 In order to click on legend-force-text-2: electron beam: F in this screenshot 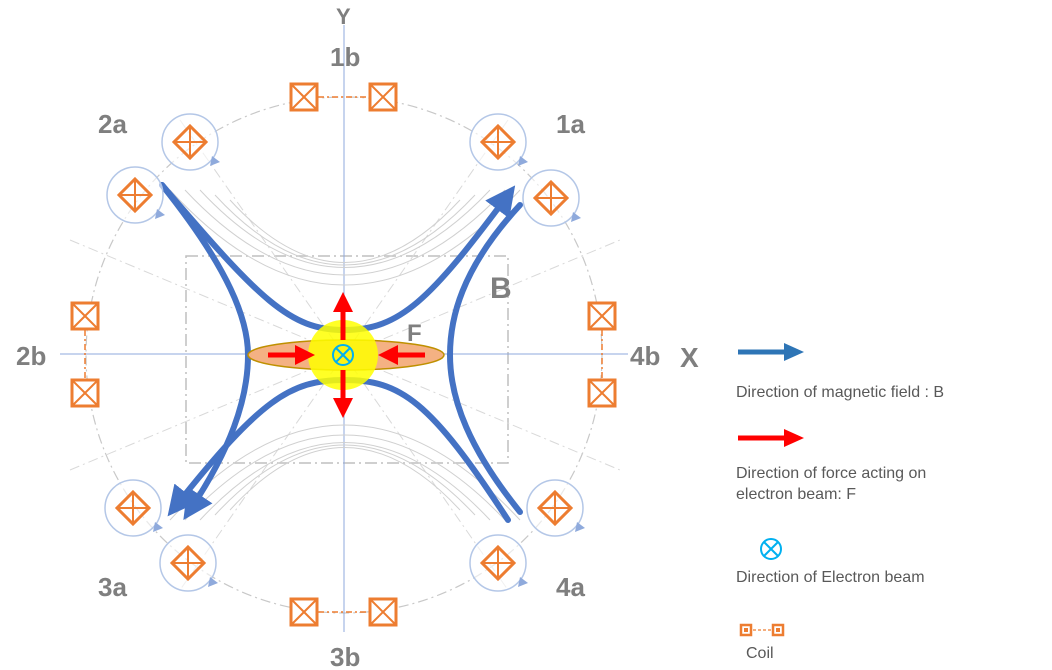, I will do `click(796, 494)`.